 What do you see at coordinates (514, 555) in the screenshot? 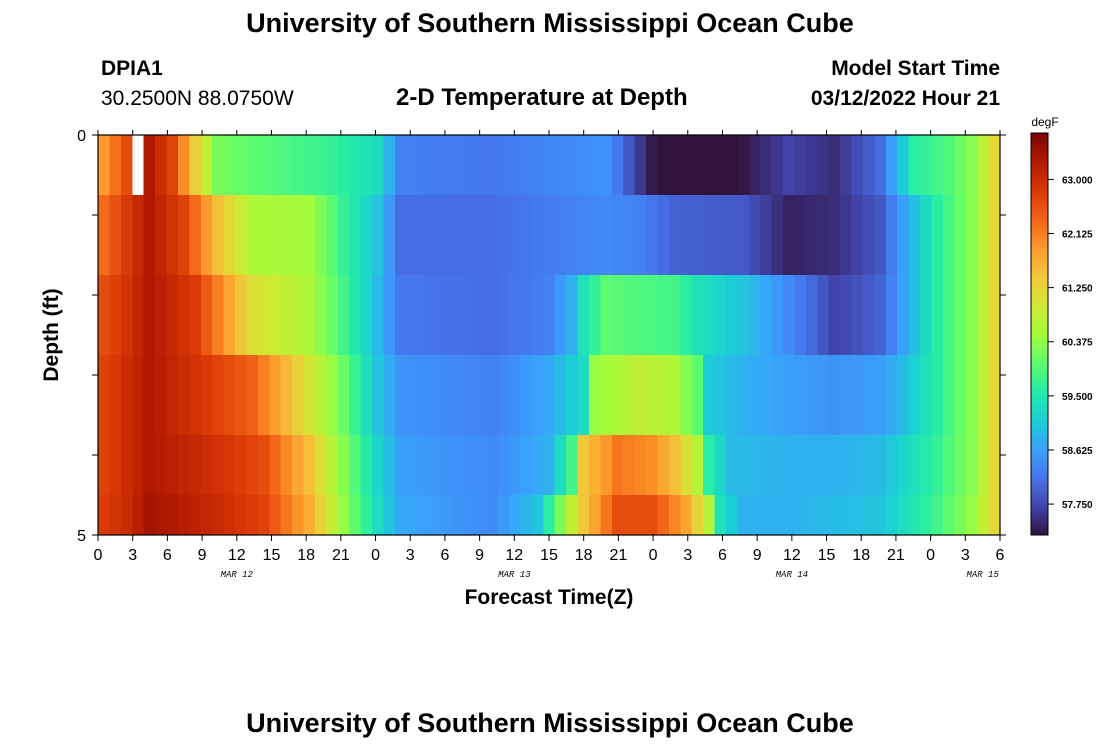
I see `x-tick-label: 12` at bounding box center [514, 555].